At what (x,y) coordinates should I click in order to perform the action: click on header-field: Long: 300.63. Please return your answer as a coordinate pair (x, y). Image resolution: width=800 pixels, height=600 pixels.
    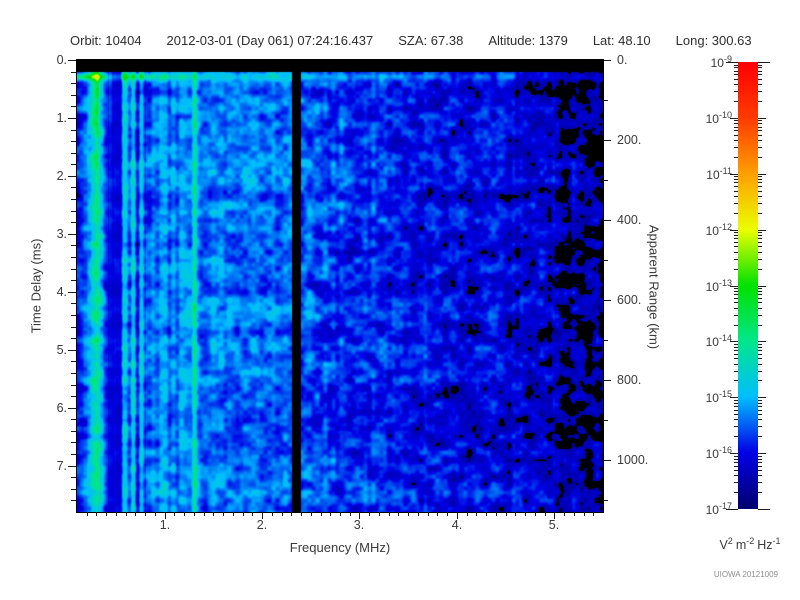
    Looking at the image, I should click on (713, 40).